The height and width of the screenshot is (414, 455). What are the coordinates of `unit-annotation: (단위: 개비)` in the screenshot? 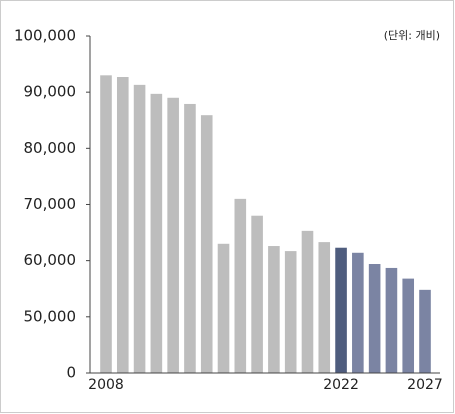 It's located at (412, 35).